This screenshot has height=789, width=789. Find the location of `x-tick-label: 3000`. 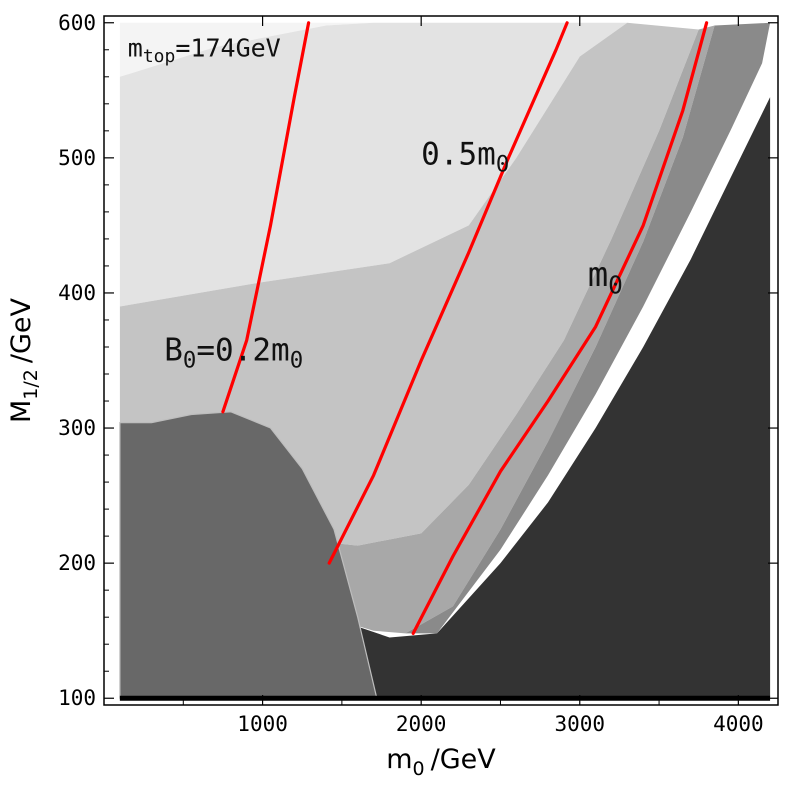

x-tick-label: 3000 is located at coordinates (579, 724).